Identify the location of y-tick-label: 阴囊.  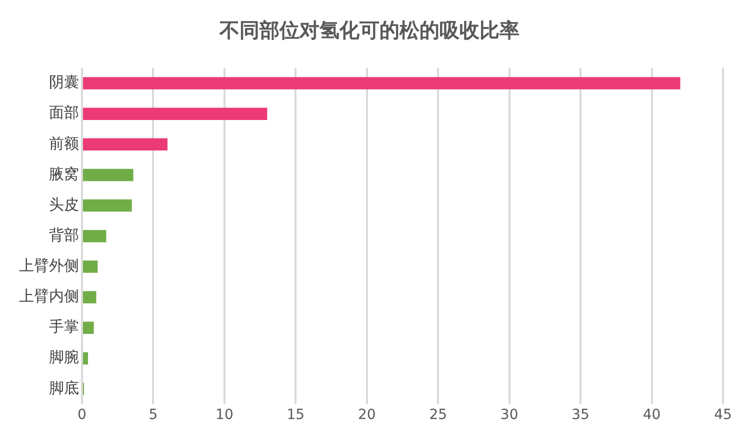
(64, 82).